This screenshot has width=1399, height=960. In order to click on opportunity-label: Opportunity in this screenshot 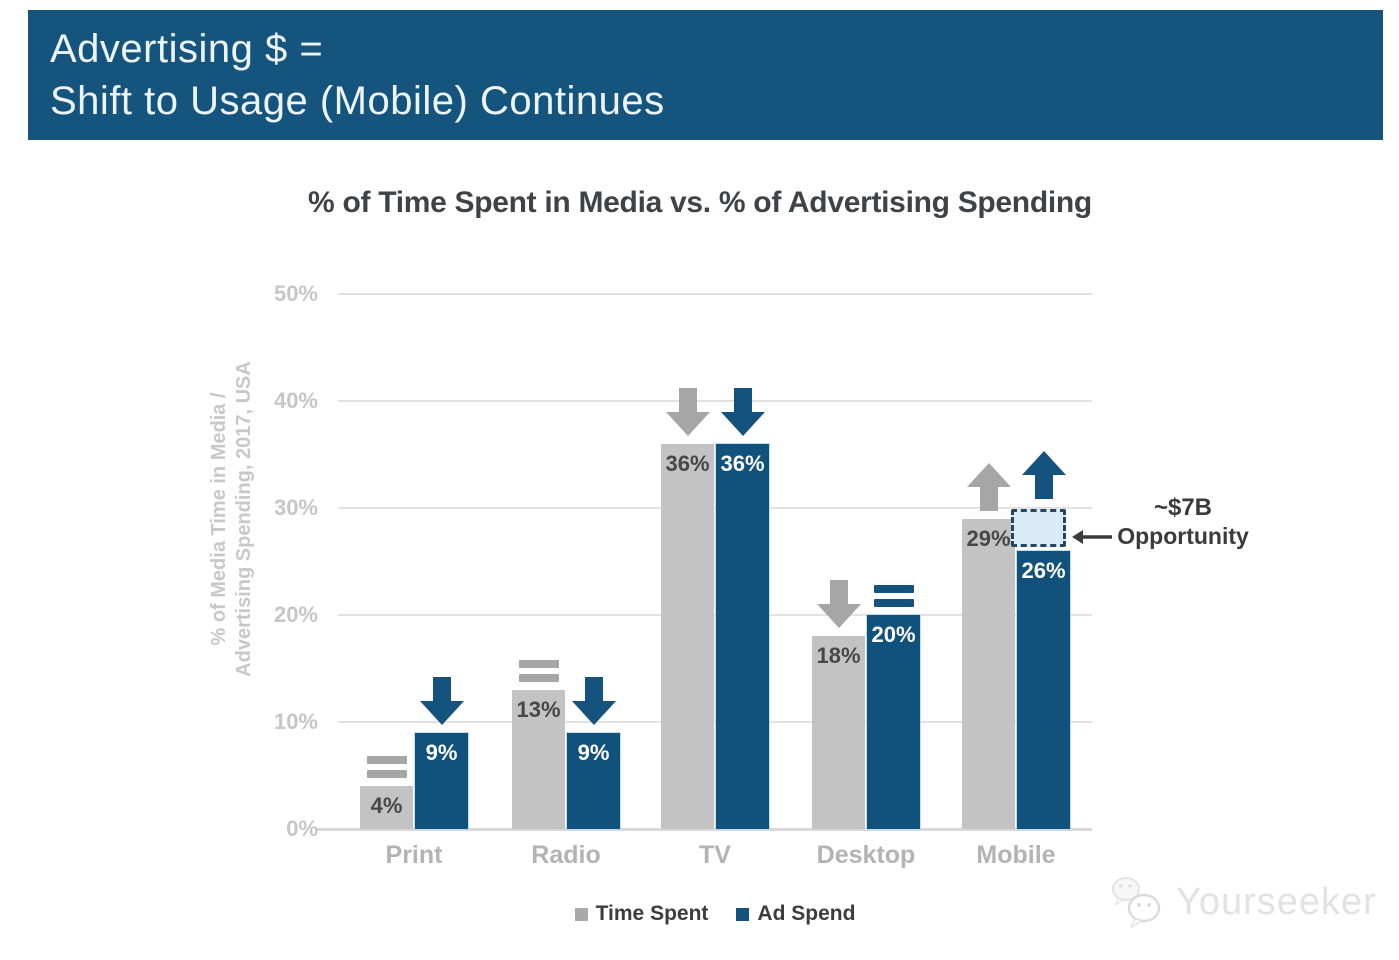, I will do `click(1183, 536)`.